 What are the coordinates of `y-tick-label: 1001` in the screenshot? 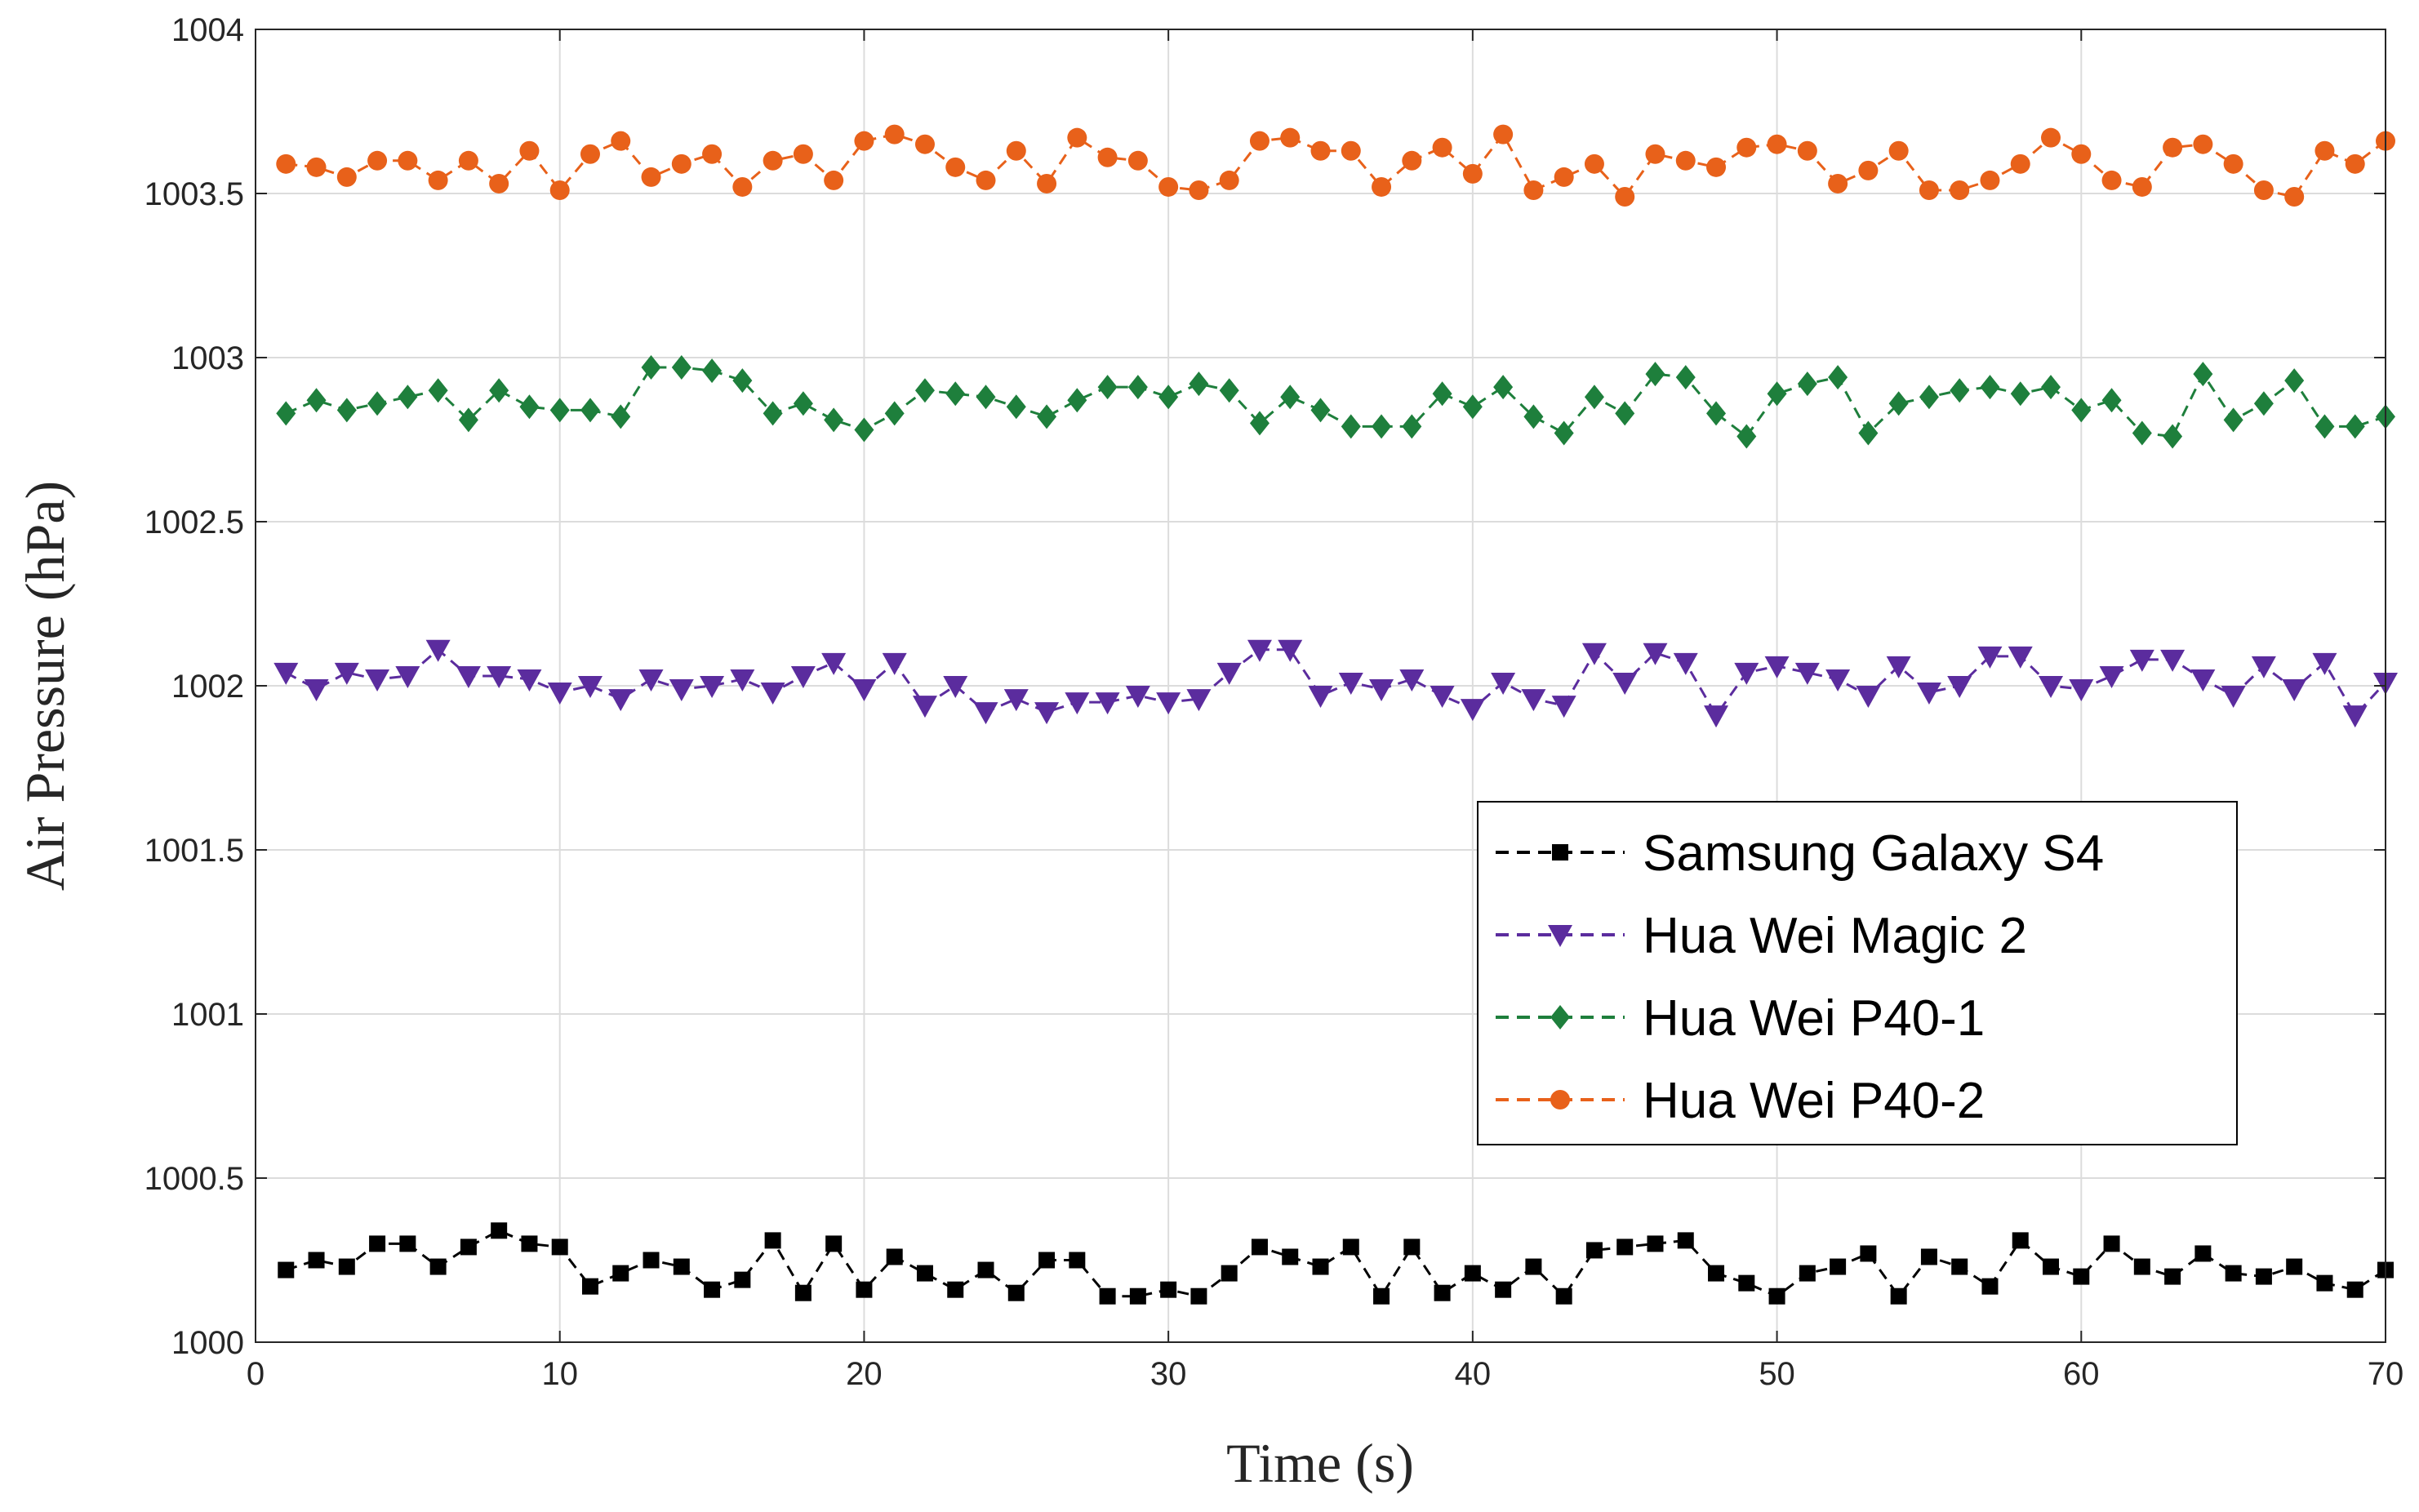 It's located at (208, 1015).